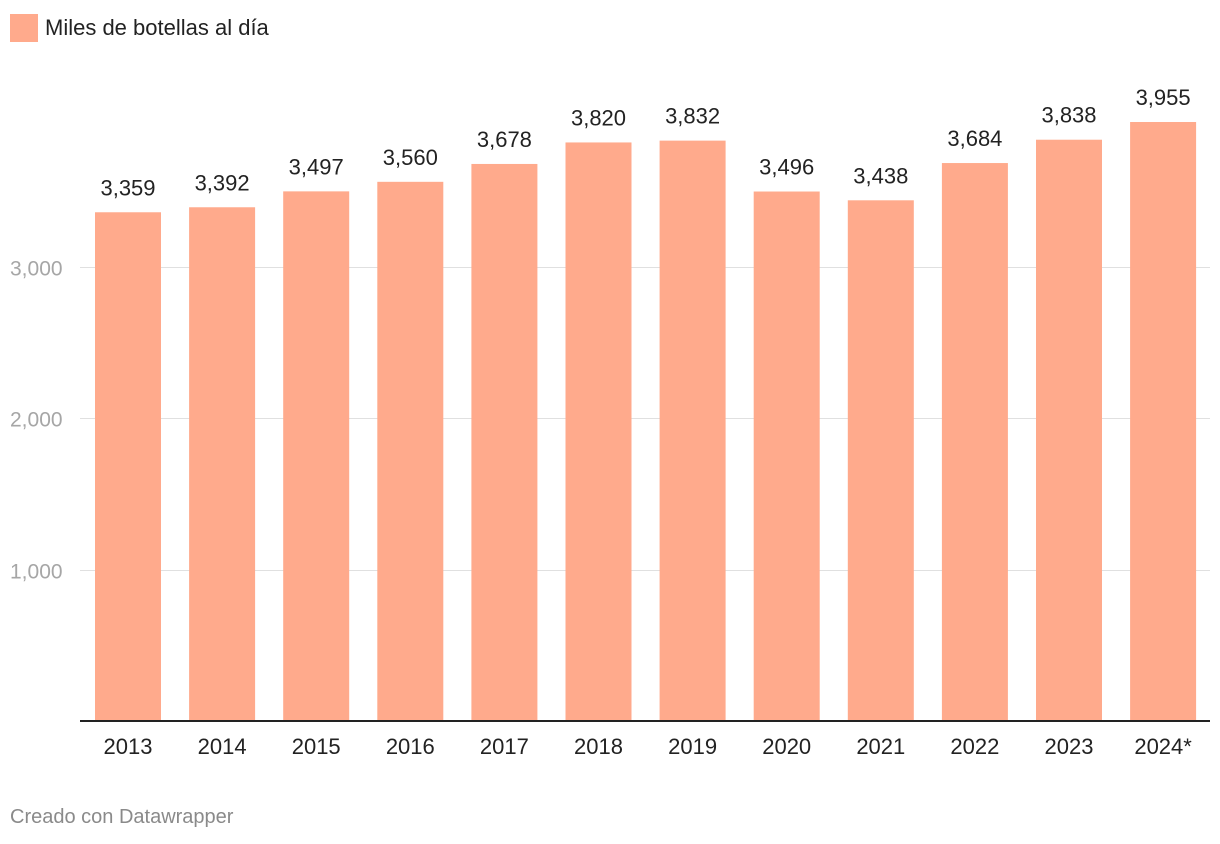  Describe the element at coordinates (1069, 746) in the screenshot. I see `x-tick-label: 2023` at that location.